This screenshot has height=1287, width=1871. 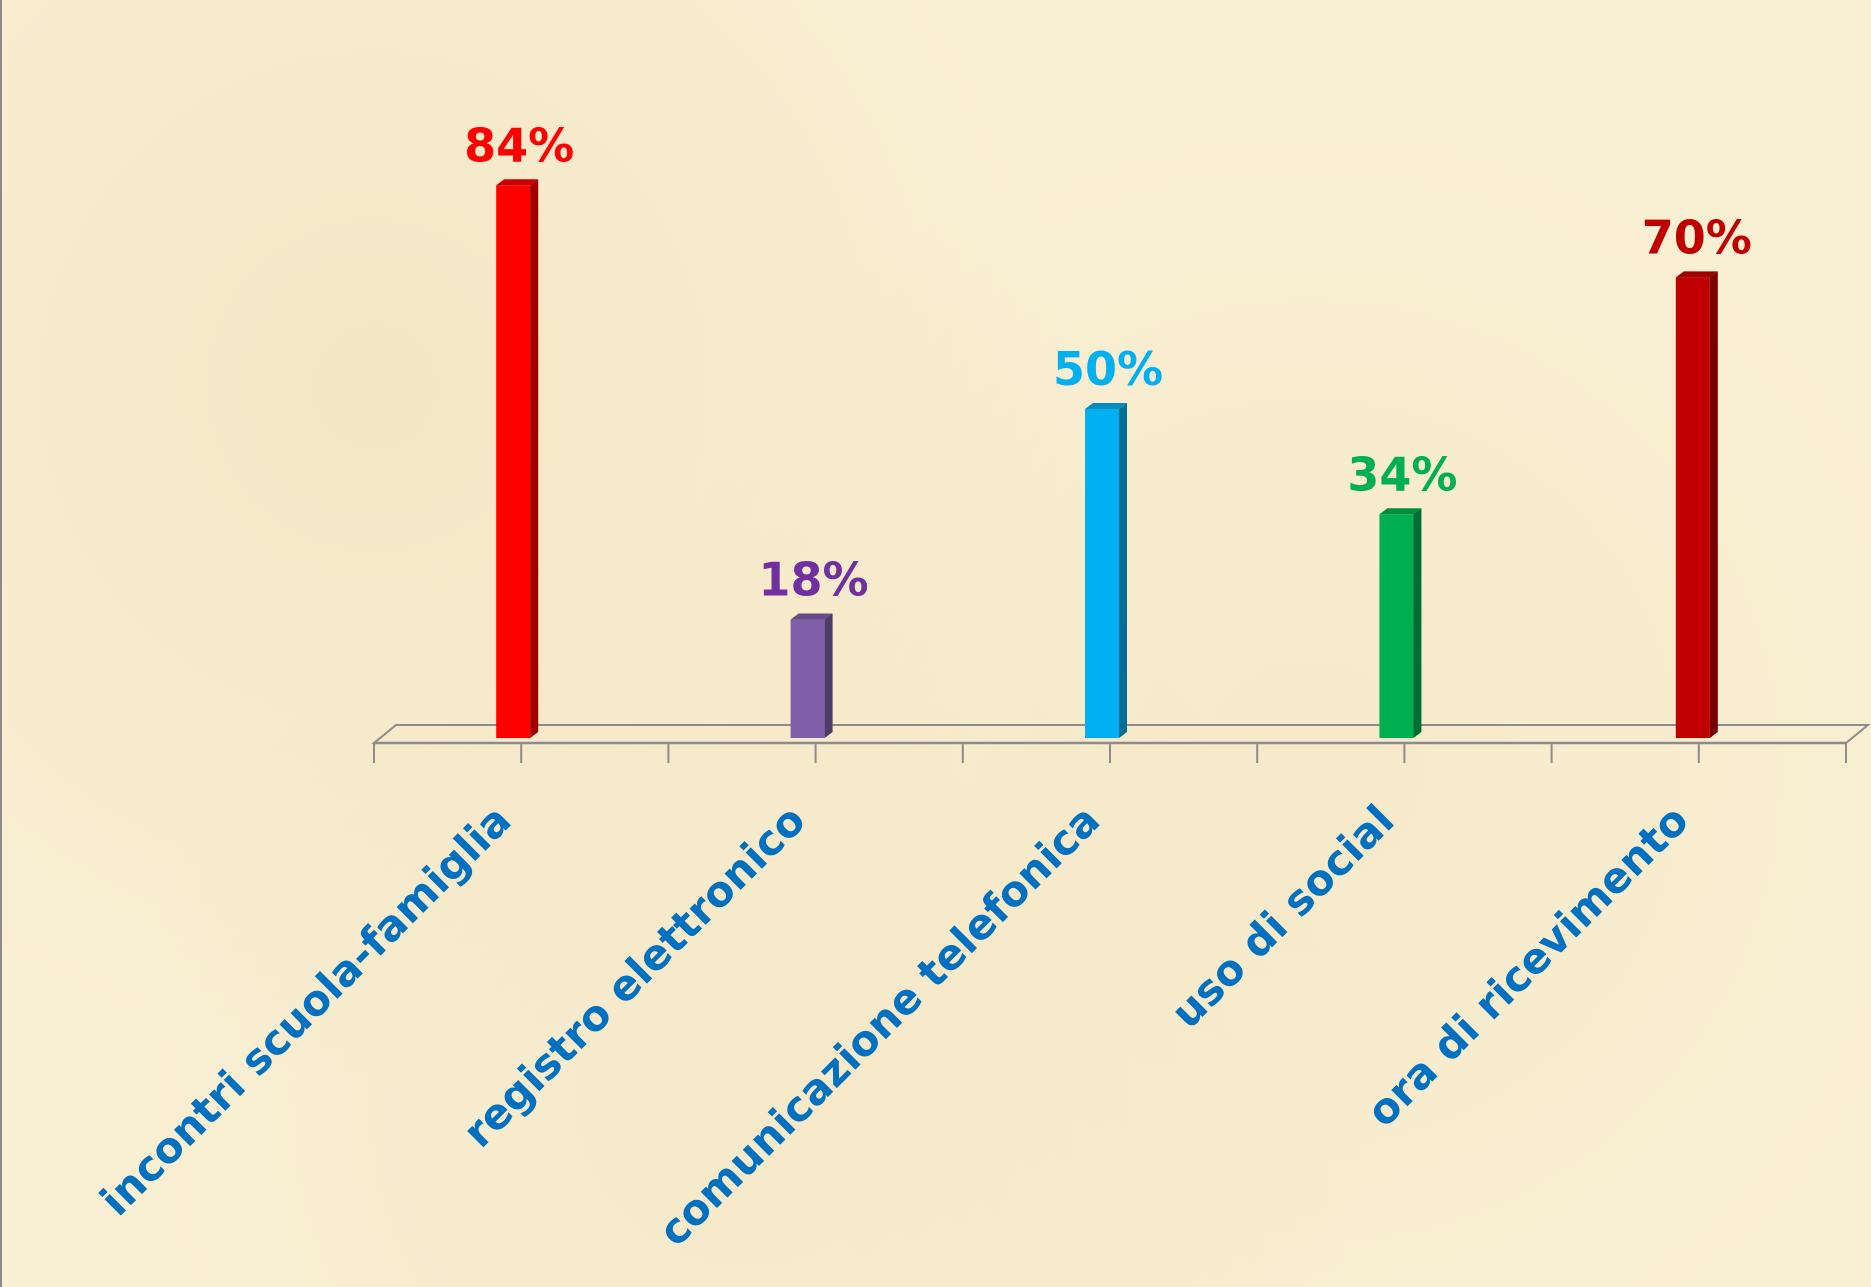 I want to click on value-label: 34%, so click(x=1402, y=474).